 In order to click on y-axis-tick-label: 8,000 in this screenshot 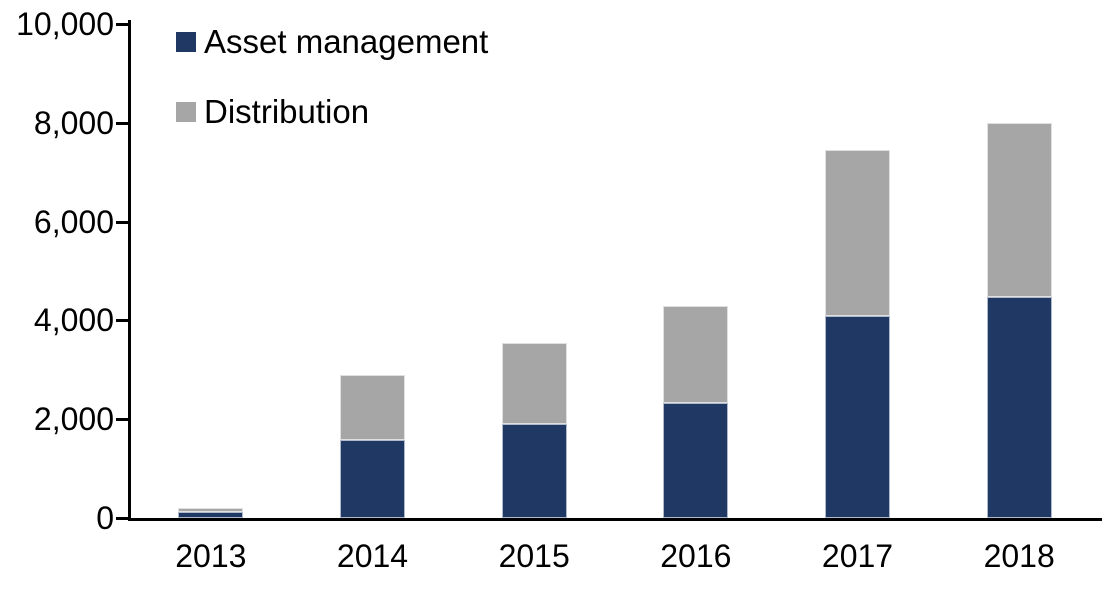, I will do `click(73, 122)`.